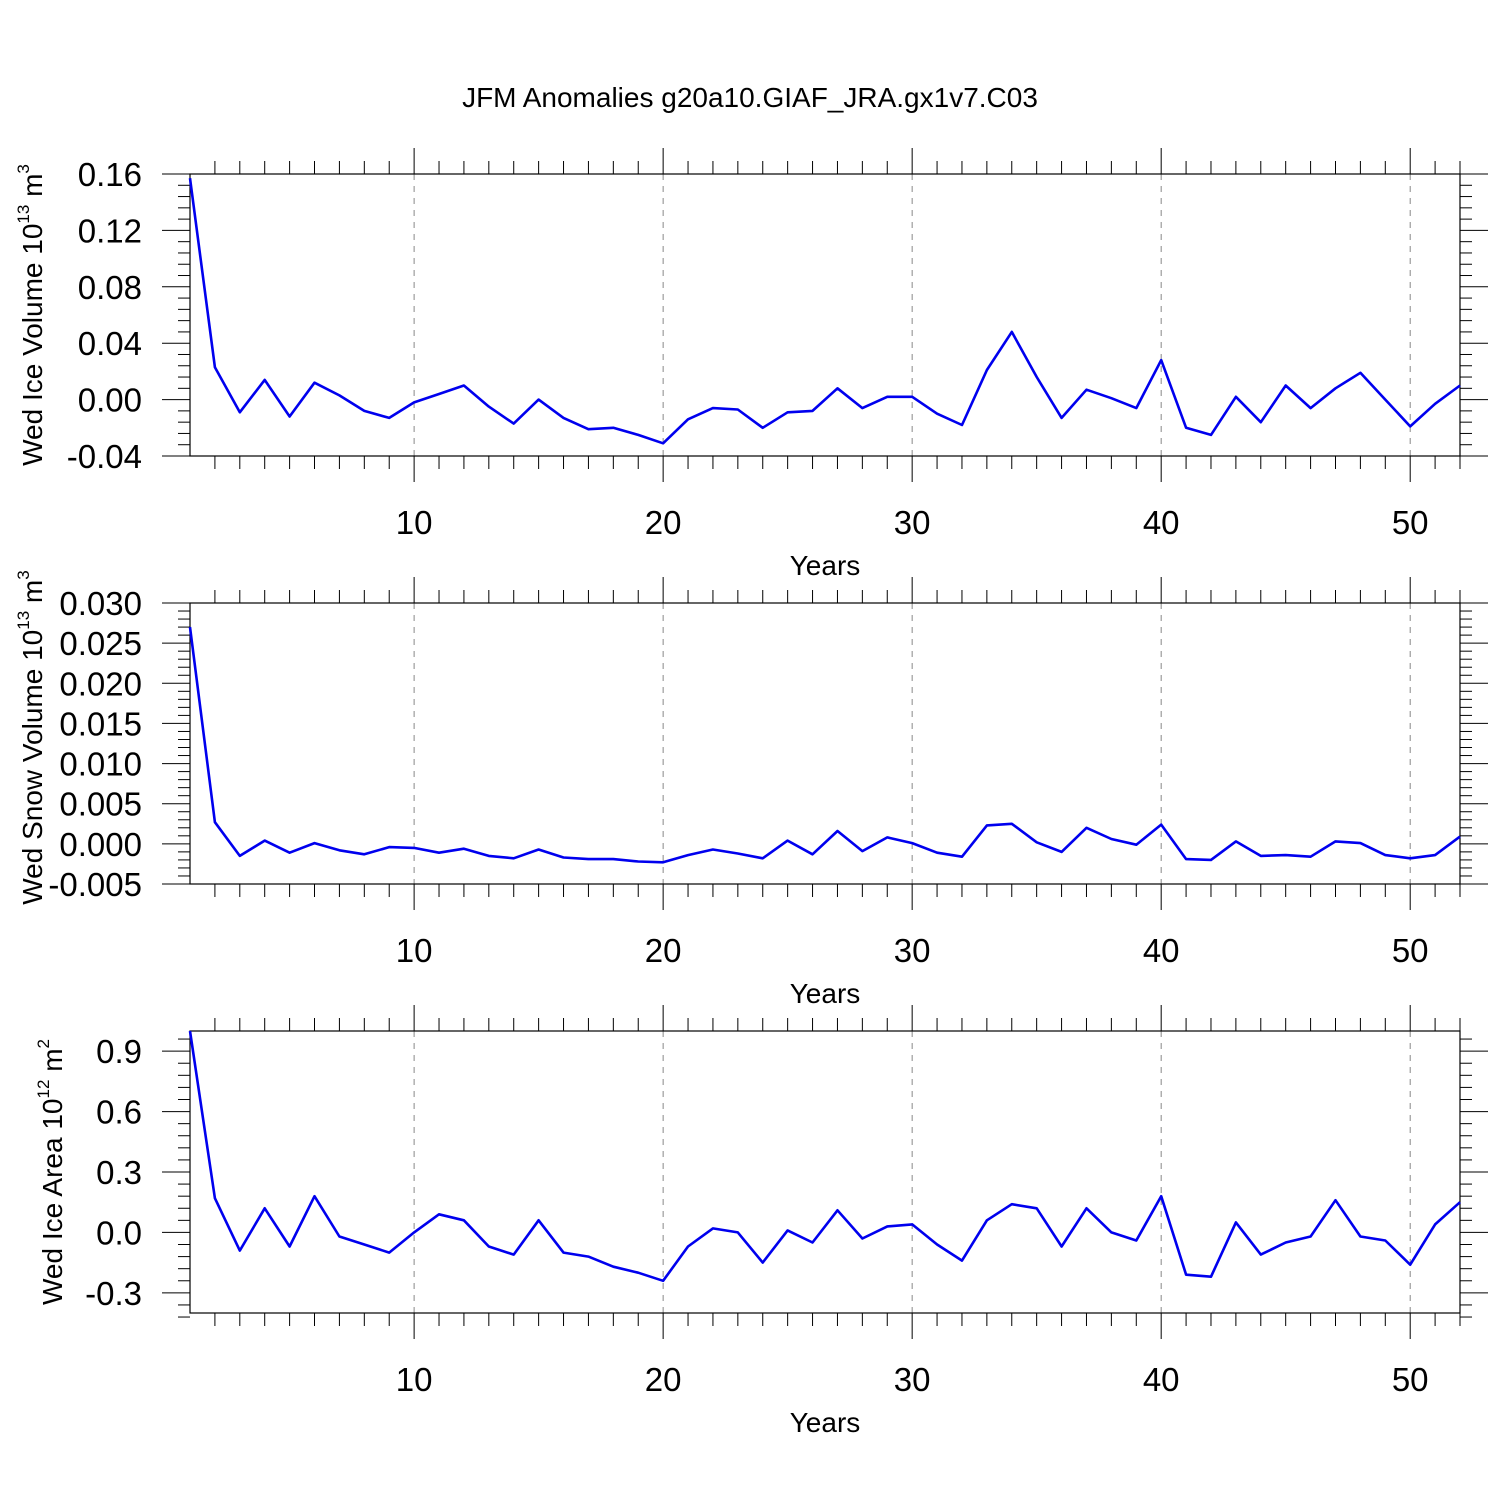 The width and height of the screenshot is (1500, 1500). Describe the element at coordinates (110, 230) in the screenshot. I see `y-tick-label: 0.12` at that location.